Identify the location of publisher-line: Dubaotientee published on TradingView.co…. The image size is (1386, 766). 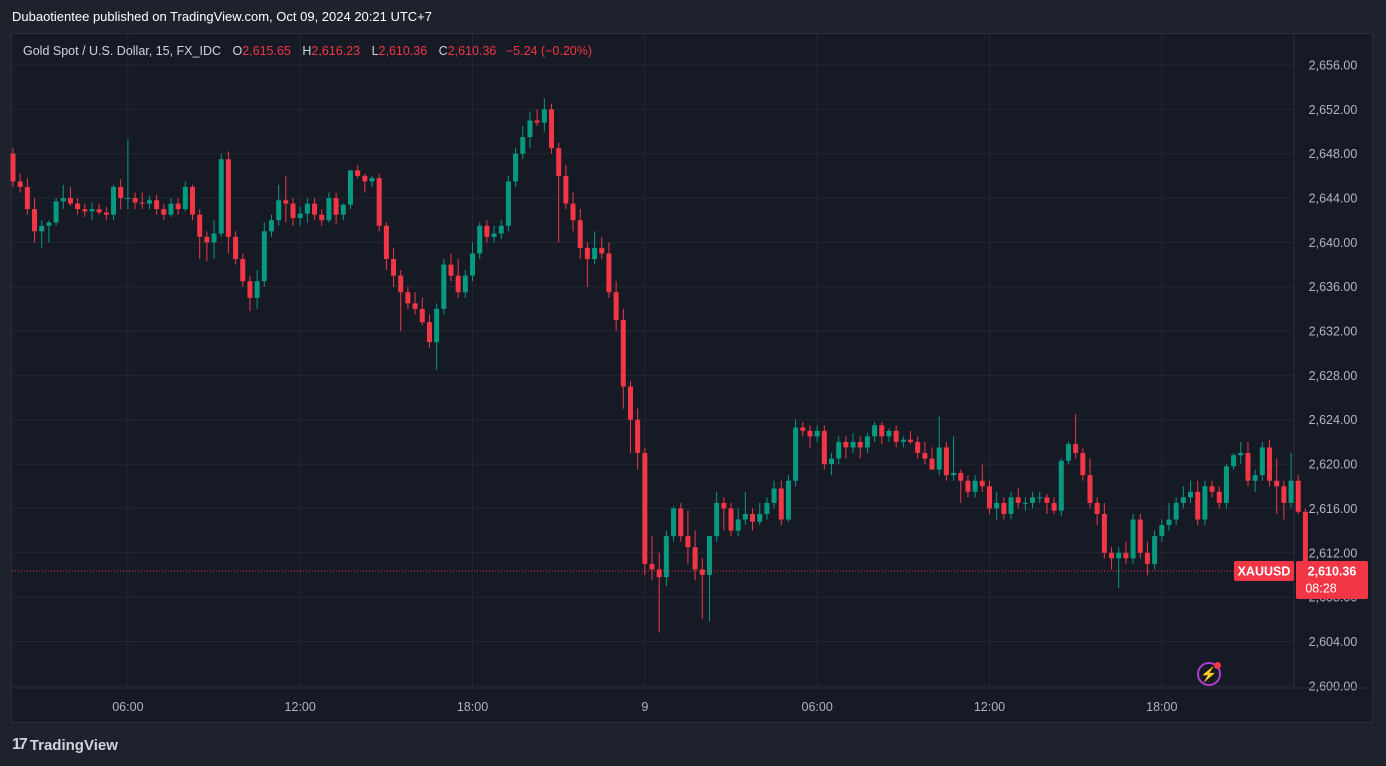
(222, 16).